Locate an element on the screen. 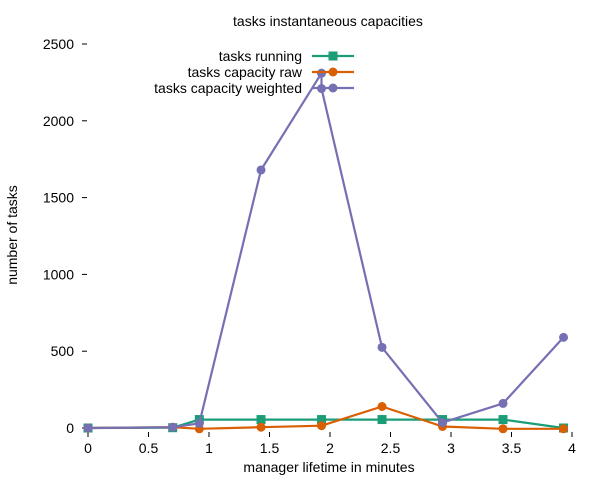  x-tick-label: 2 is located at coordinates (330, 448).